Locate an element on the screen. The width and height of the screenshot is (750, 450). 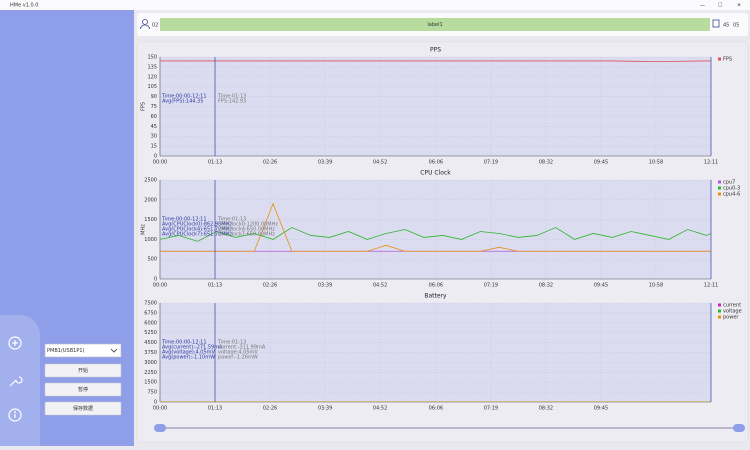
icon-rail is located at coordinates (20, 380).